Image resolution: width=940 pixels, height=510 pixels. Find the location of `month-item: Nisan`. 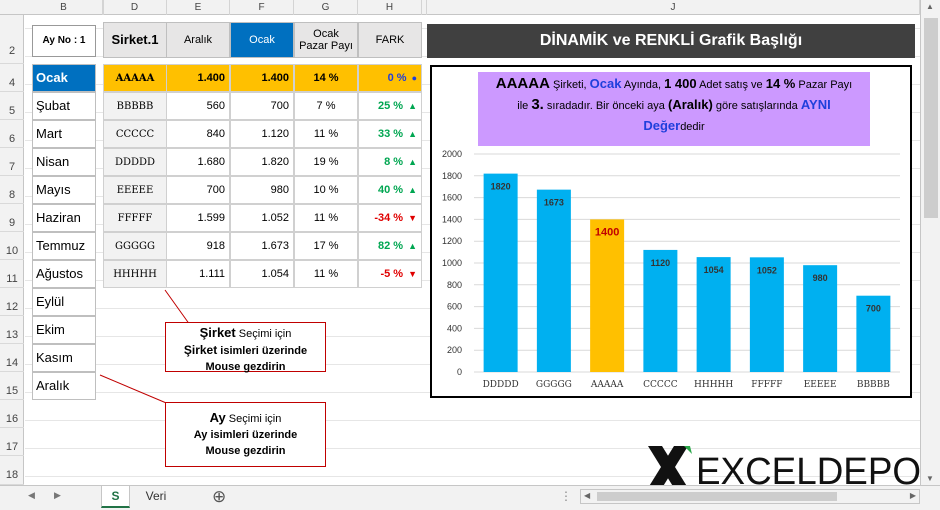

month-item: Nisan is located at coordinates (64, 162).